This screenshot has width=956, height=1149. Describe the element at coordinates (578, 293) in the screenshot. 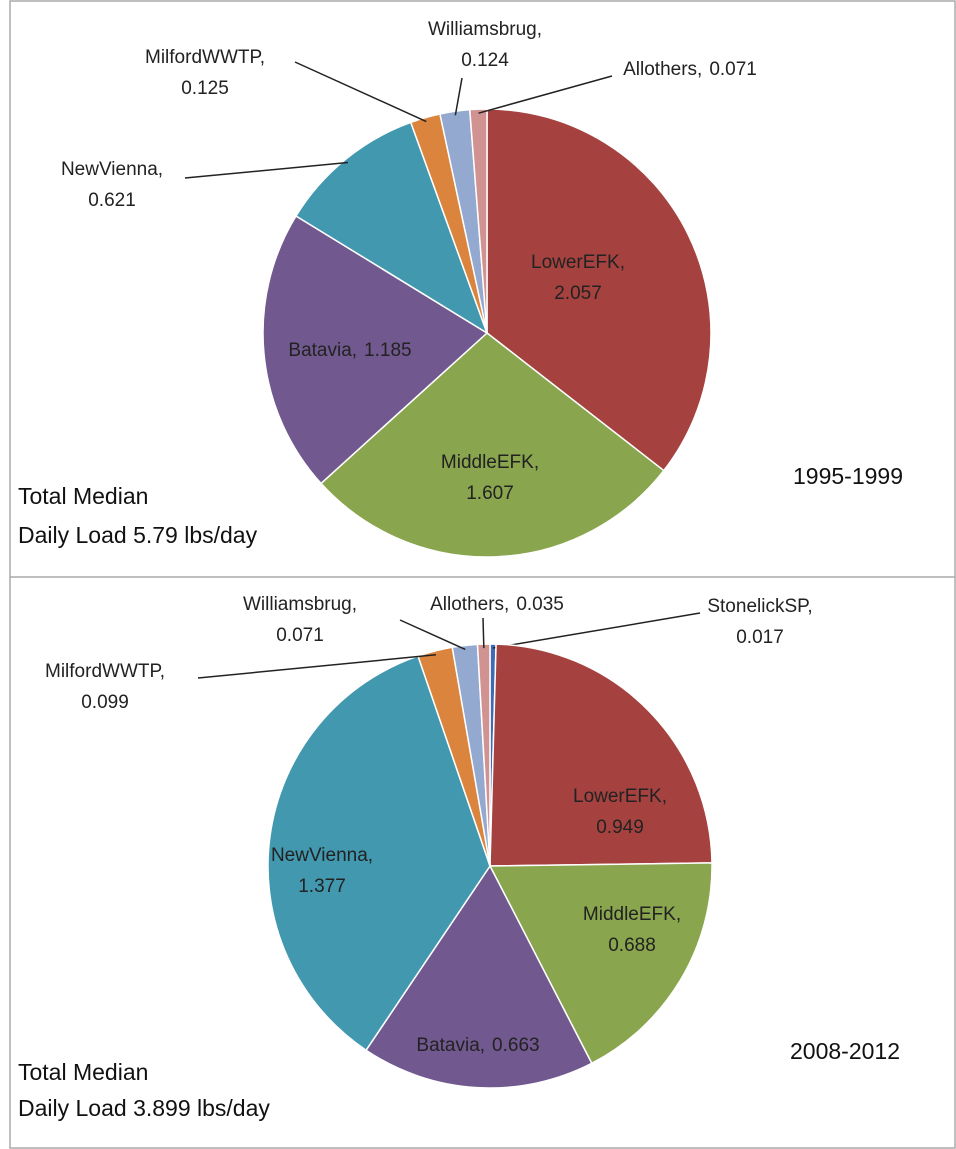

I see `value-label: 2.057` at that location.